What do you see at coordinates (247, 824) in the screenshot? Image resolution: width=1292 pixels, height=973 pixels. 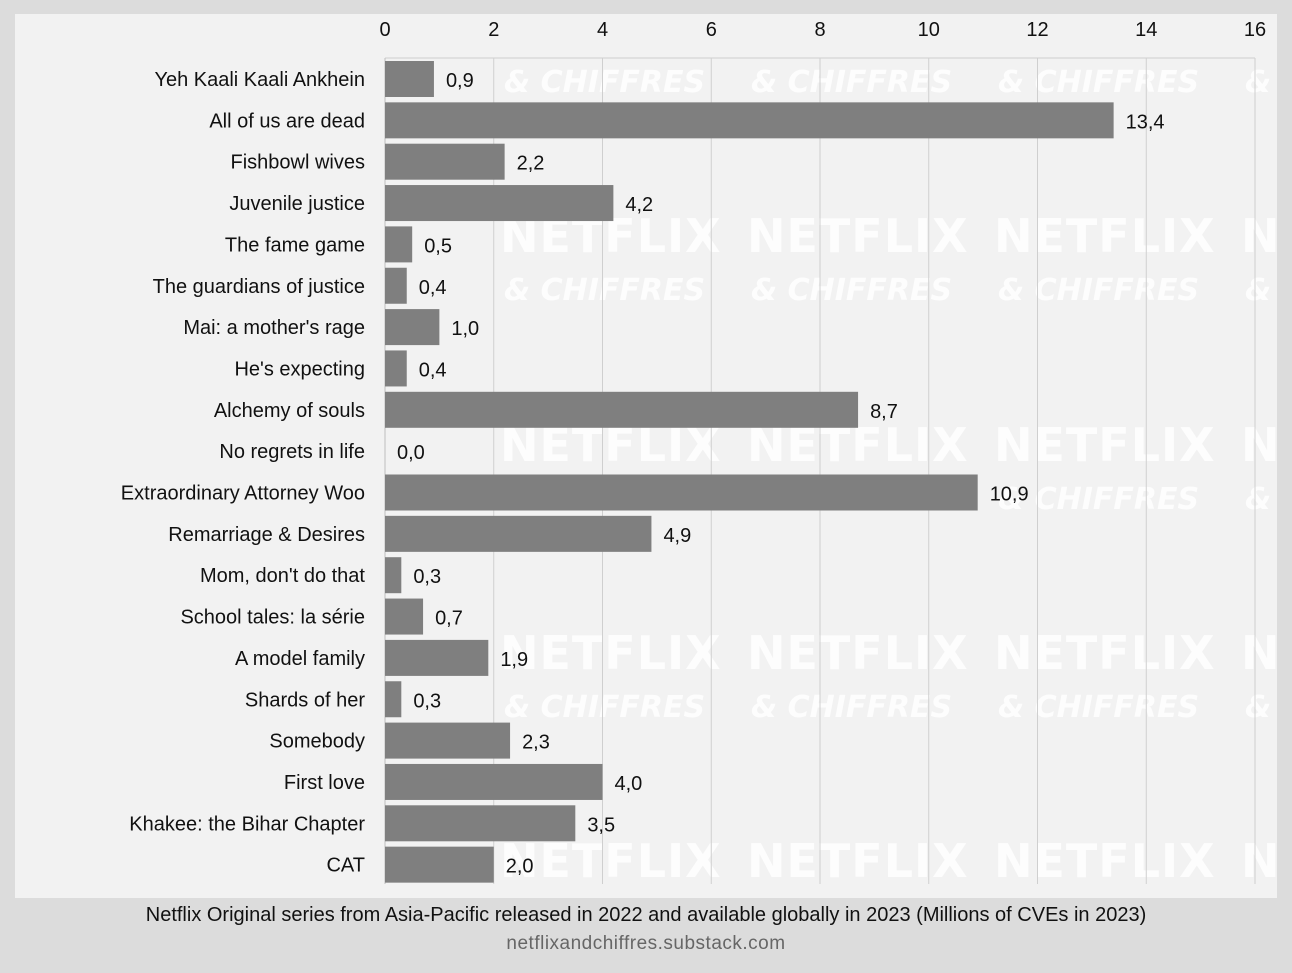 I see `category-label: Khakee: the Bihar Chapter` at bounding box center [247, 824].